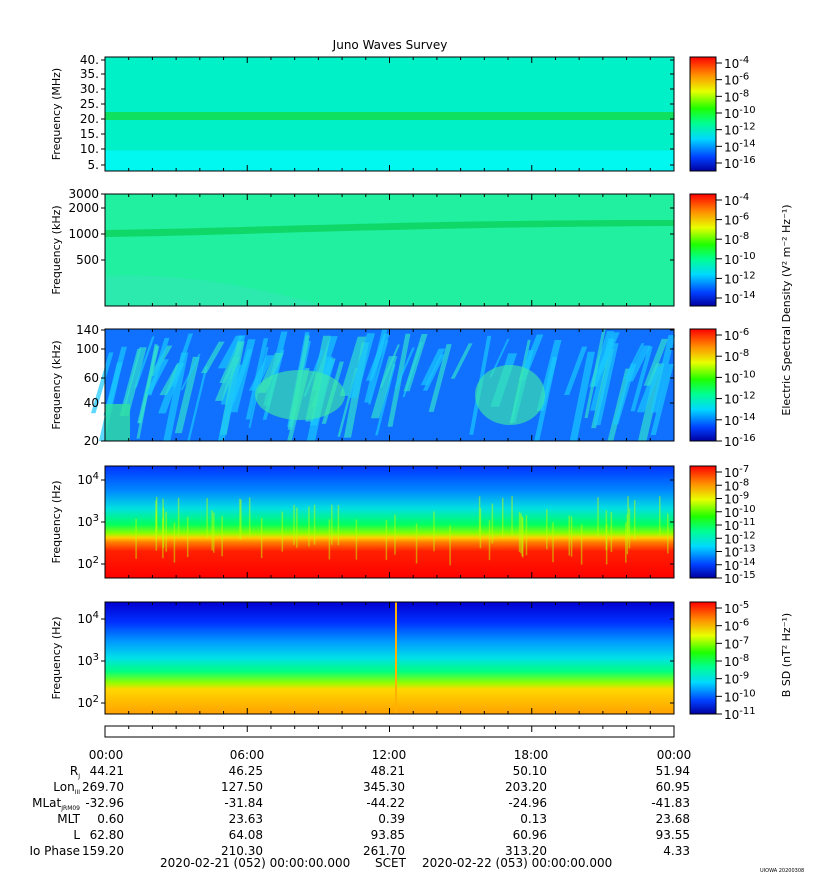  I want to click on ephemeris-value: 0.39, so click(391, 819).